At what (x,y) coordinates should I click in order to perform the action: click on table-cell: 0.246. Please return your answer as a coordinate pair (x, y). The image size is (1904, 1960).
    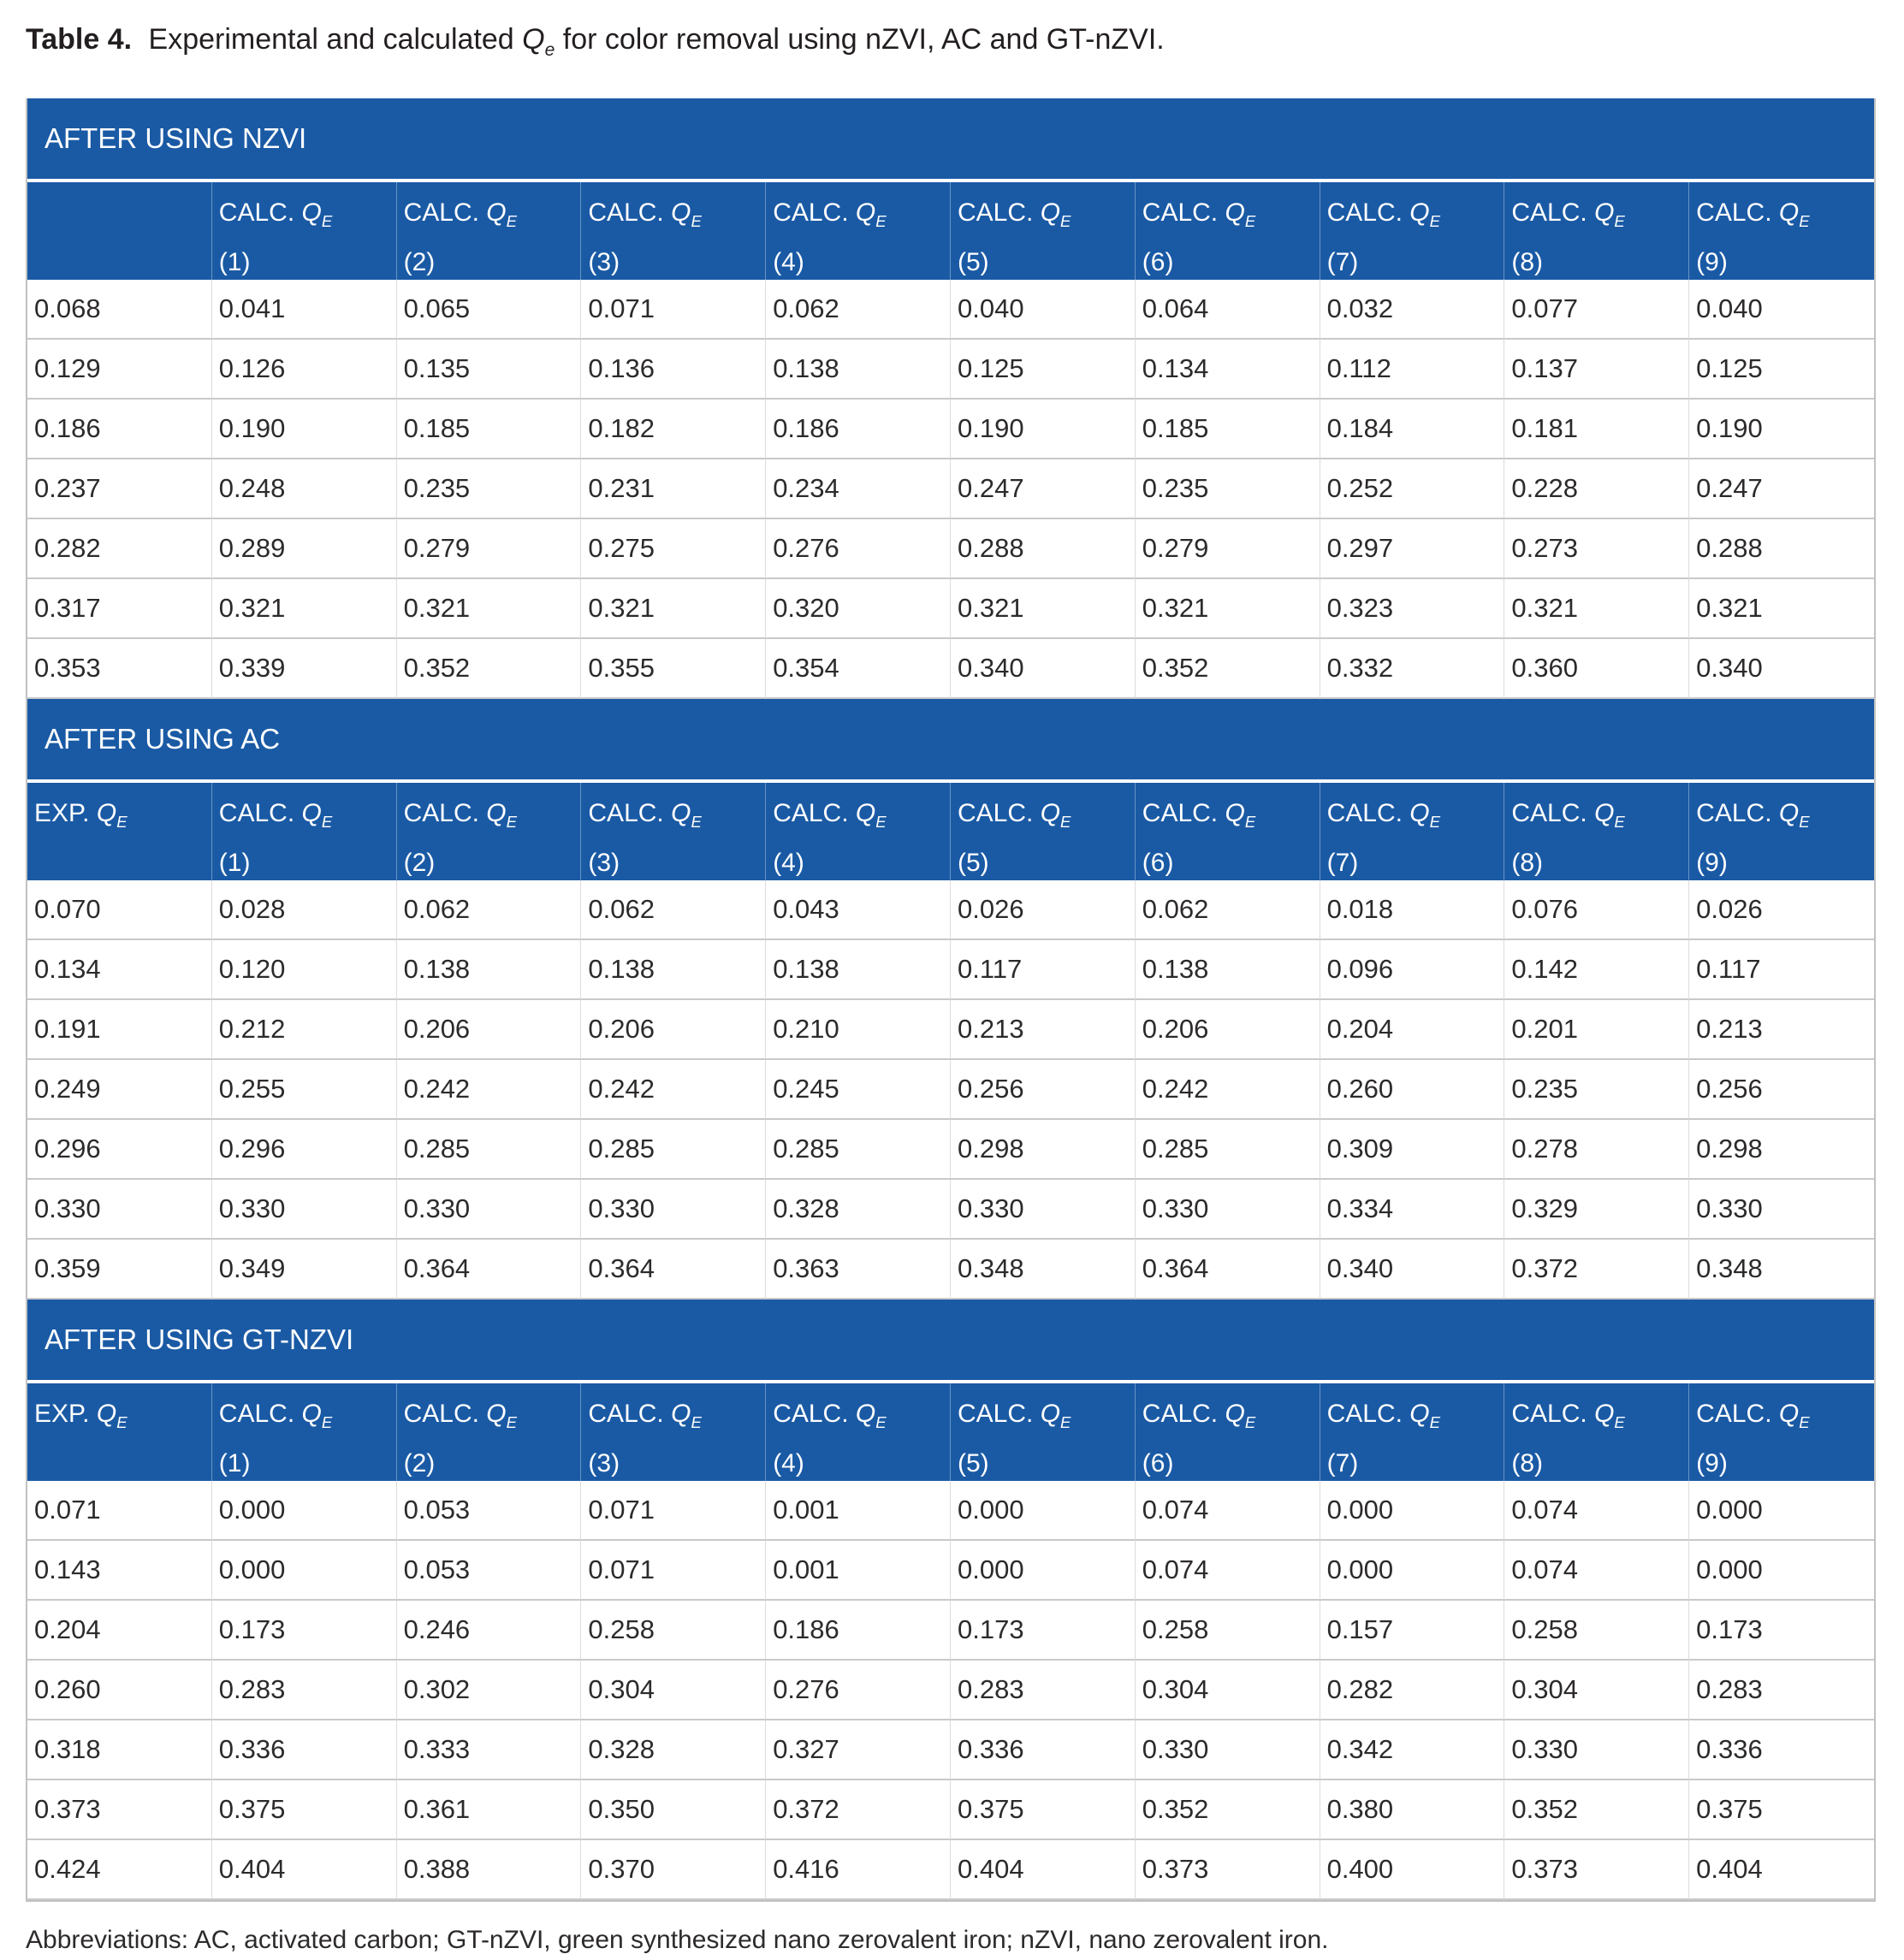
    Looking at the image, I should click on (489, 1630).